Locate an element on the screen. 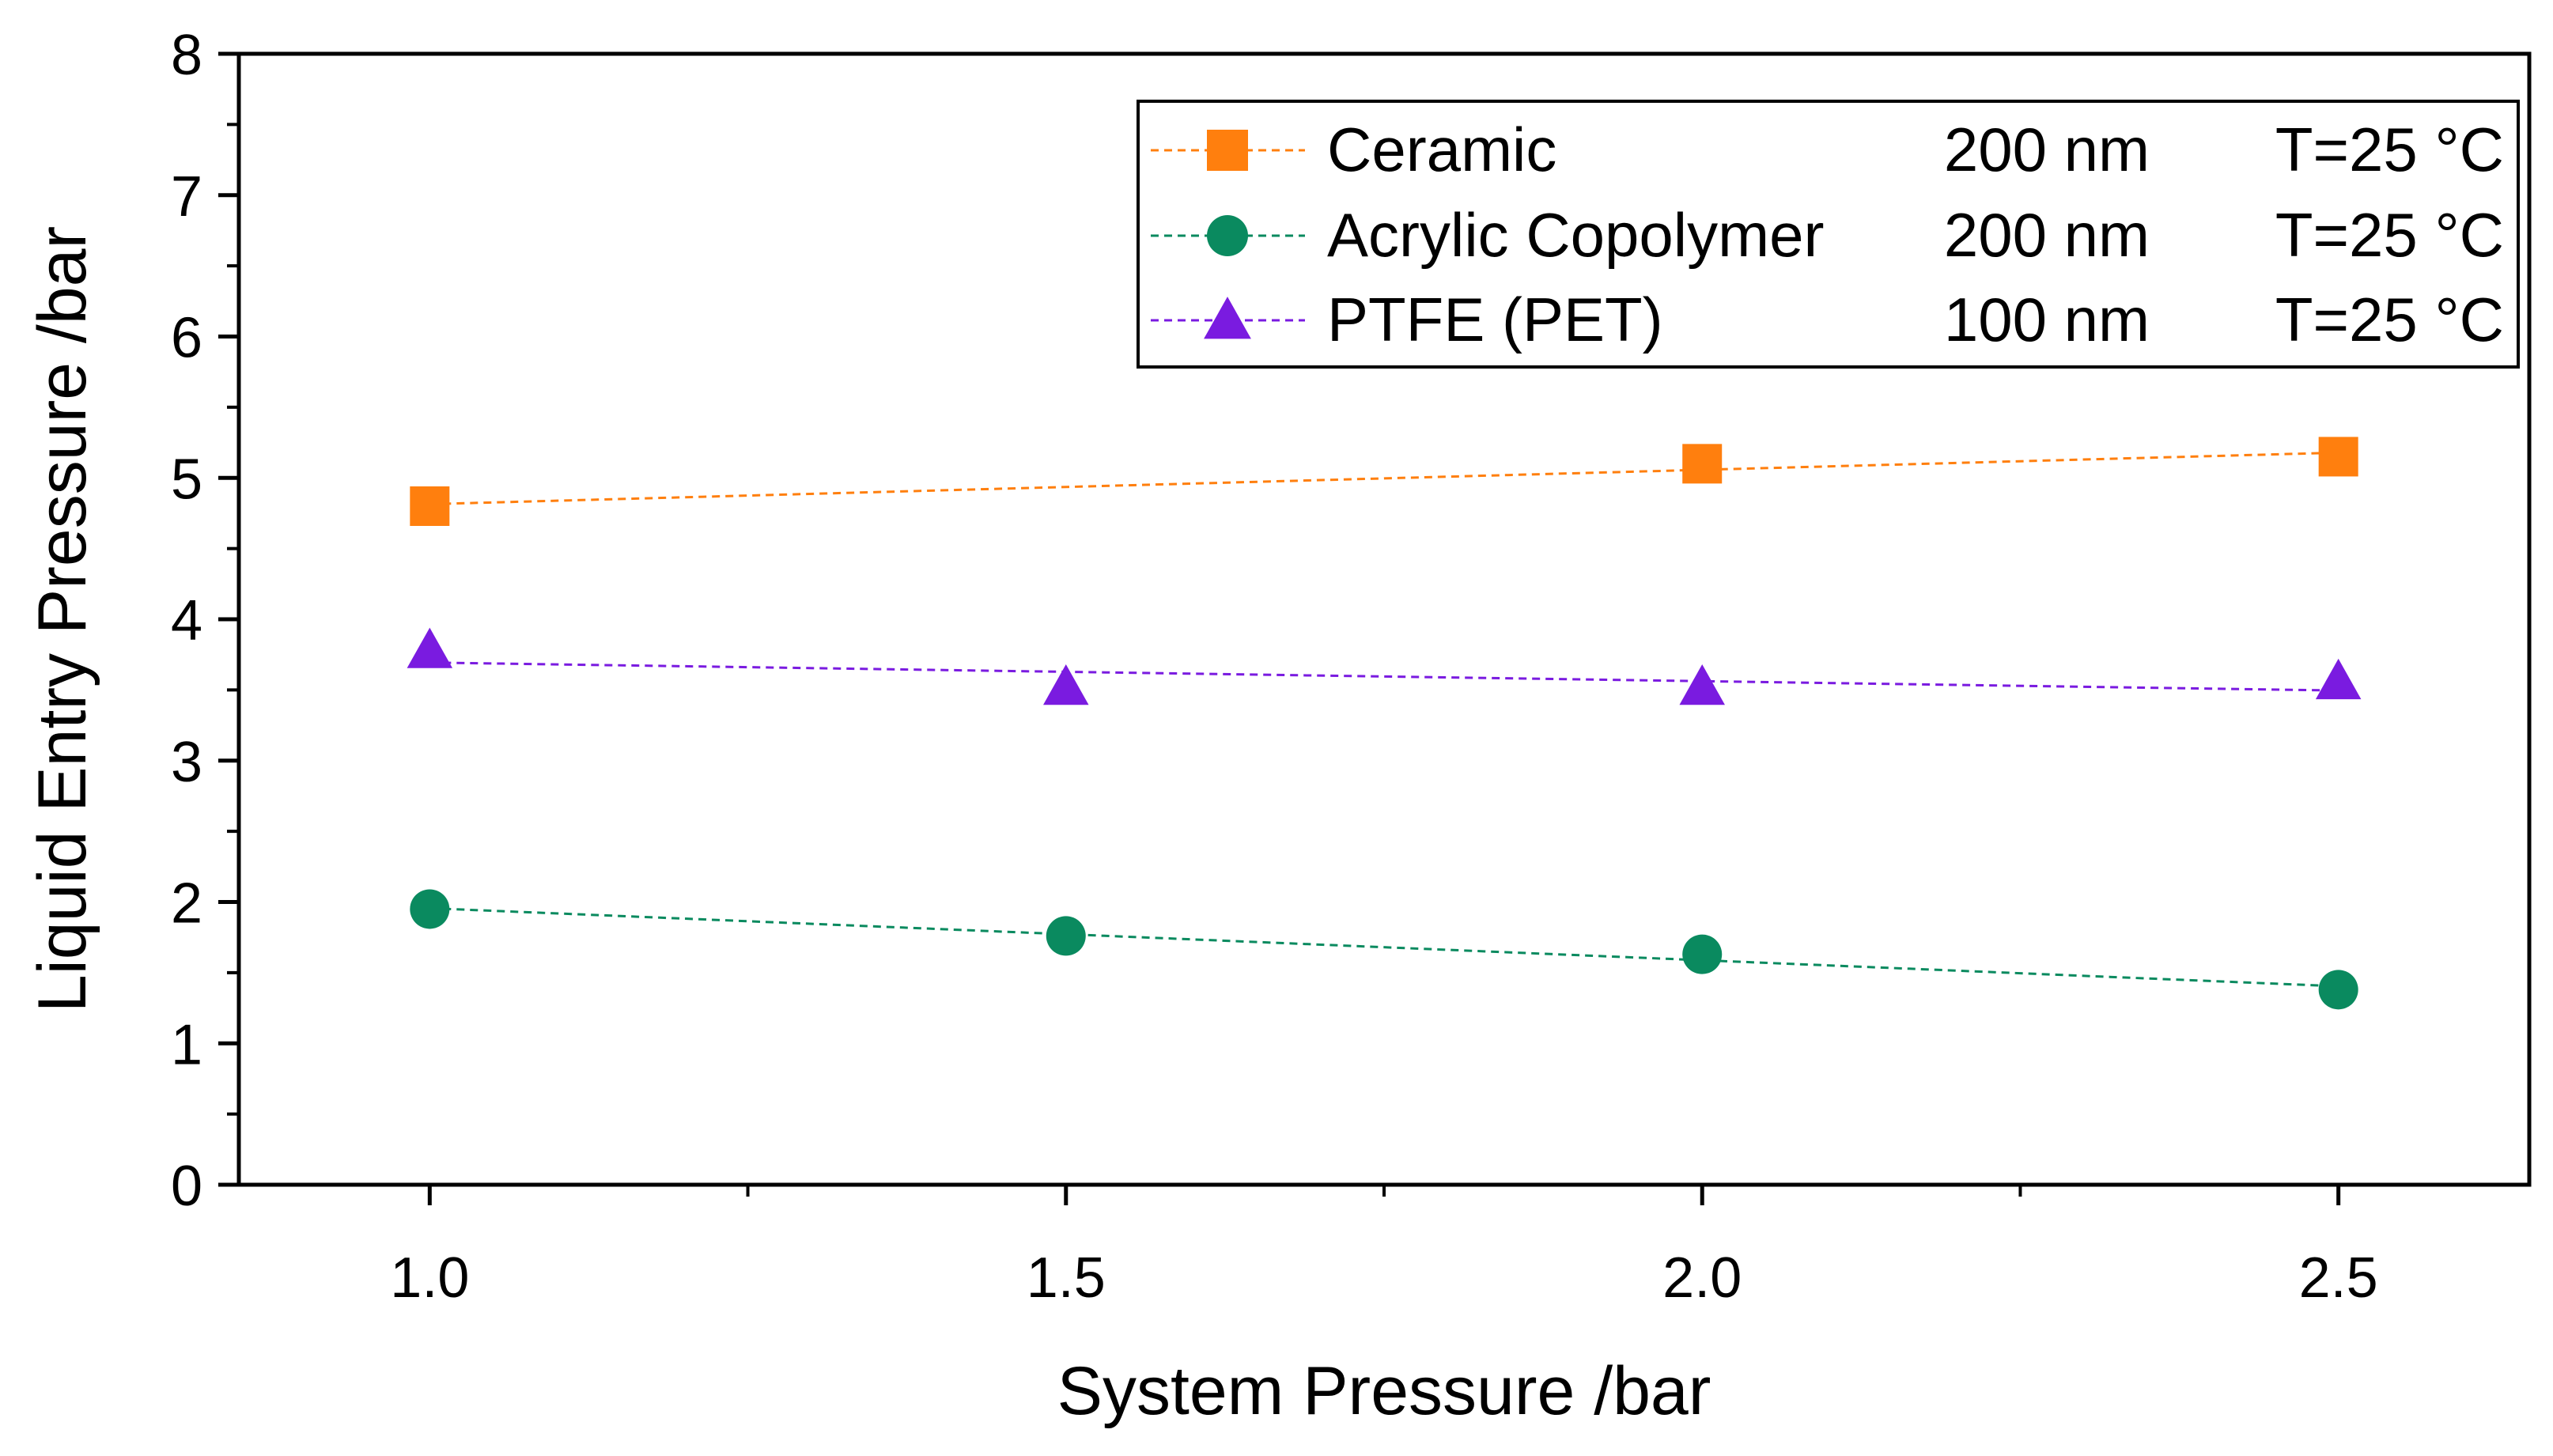 The width and height of the screenshot is (2553, 1456). legend-frame is located at coordinates (1828, 234).